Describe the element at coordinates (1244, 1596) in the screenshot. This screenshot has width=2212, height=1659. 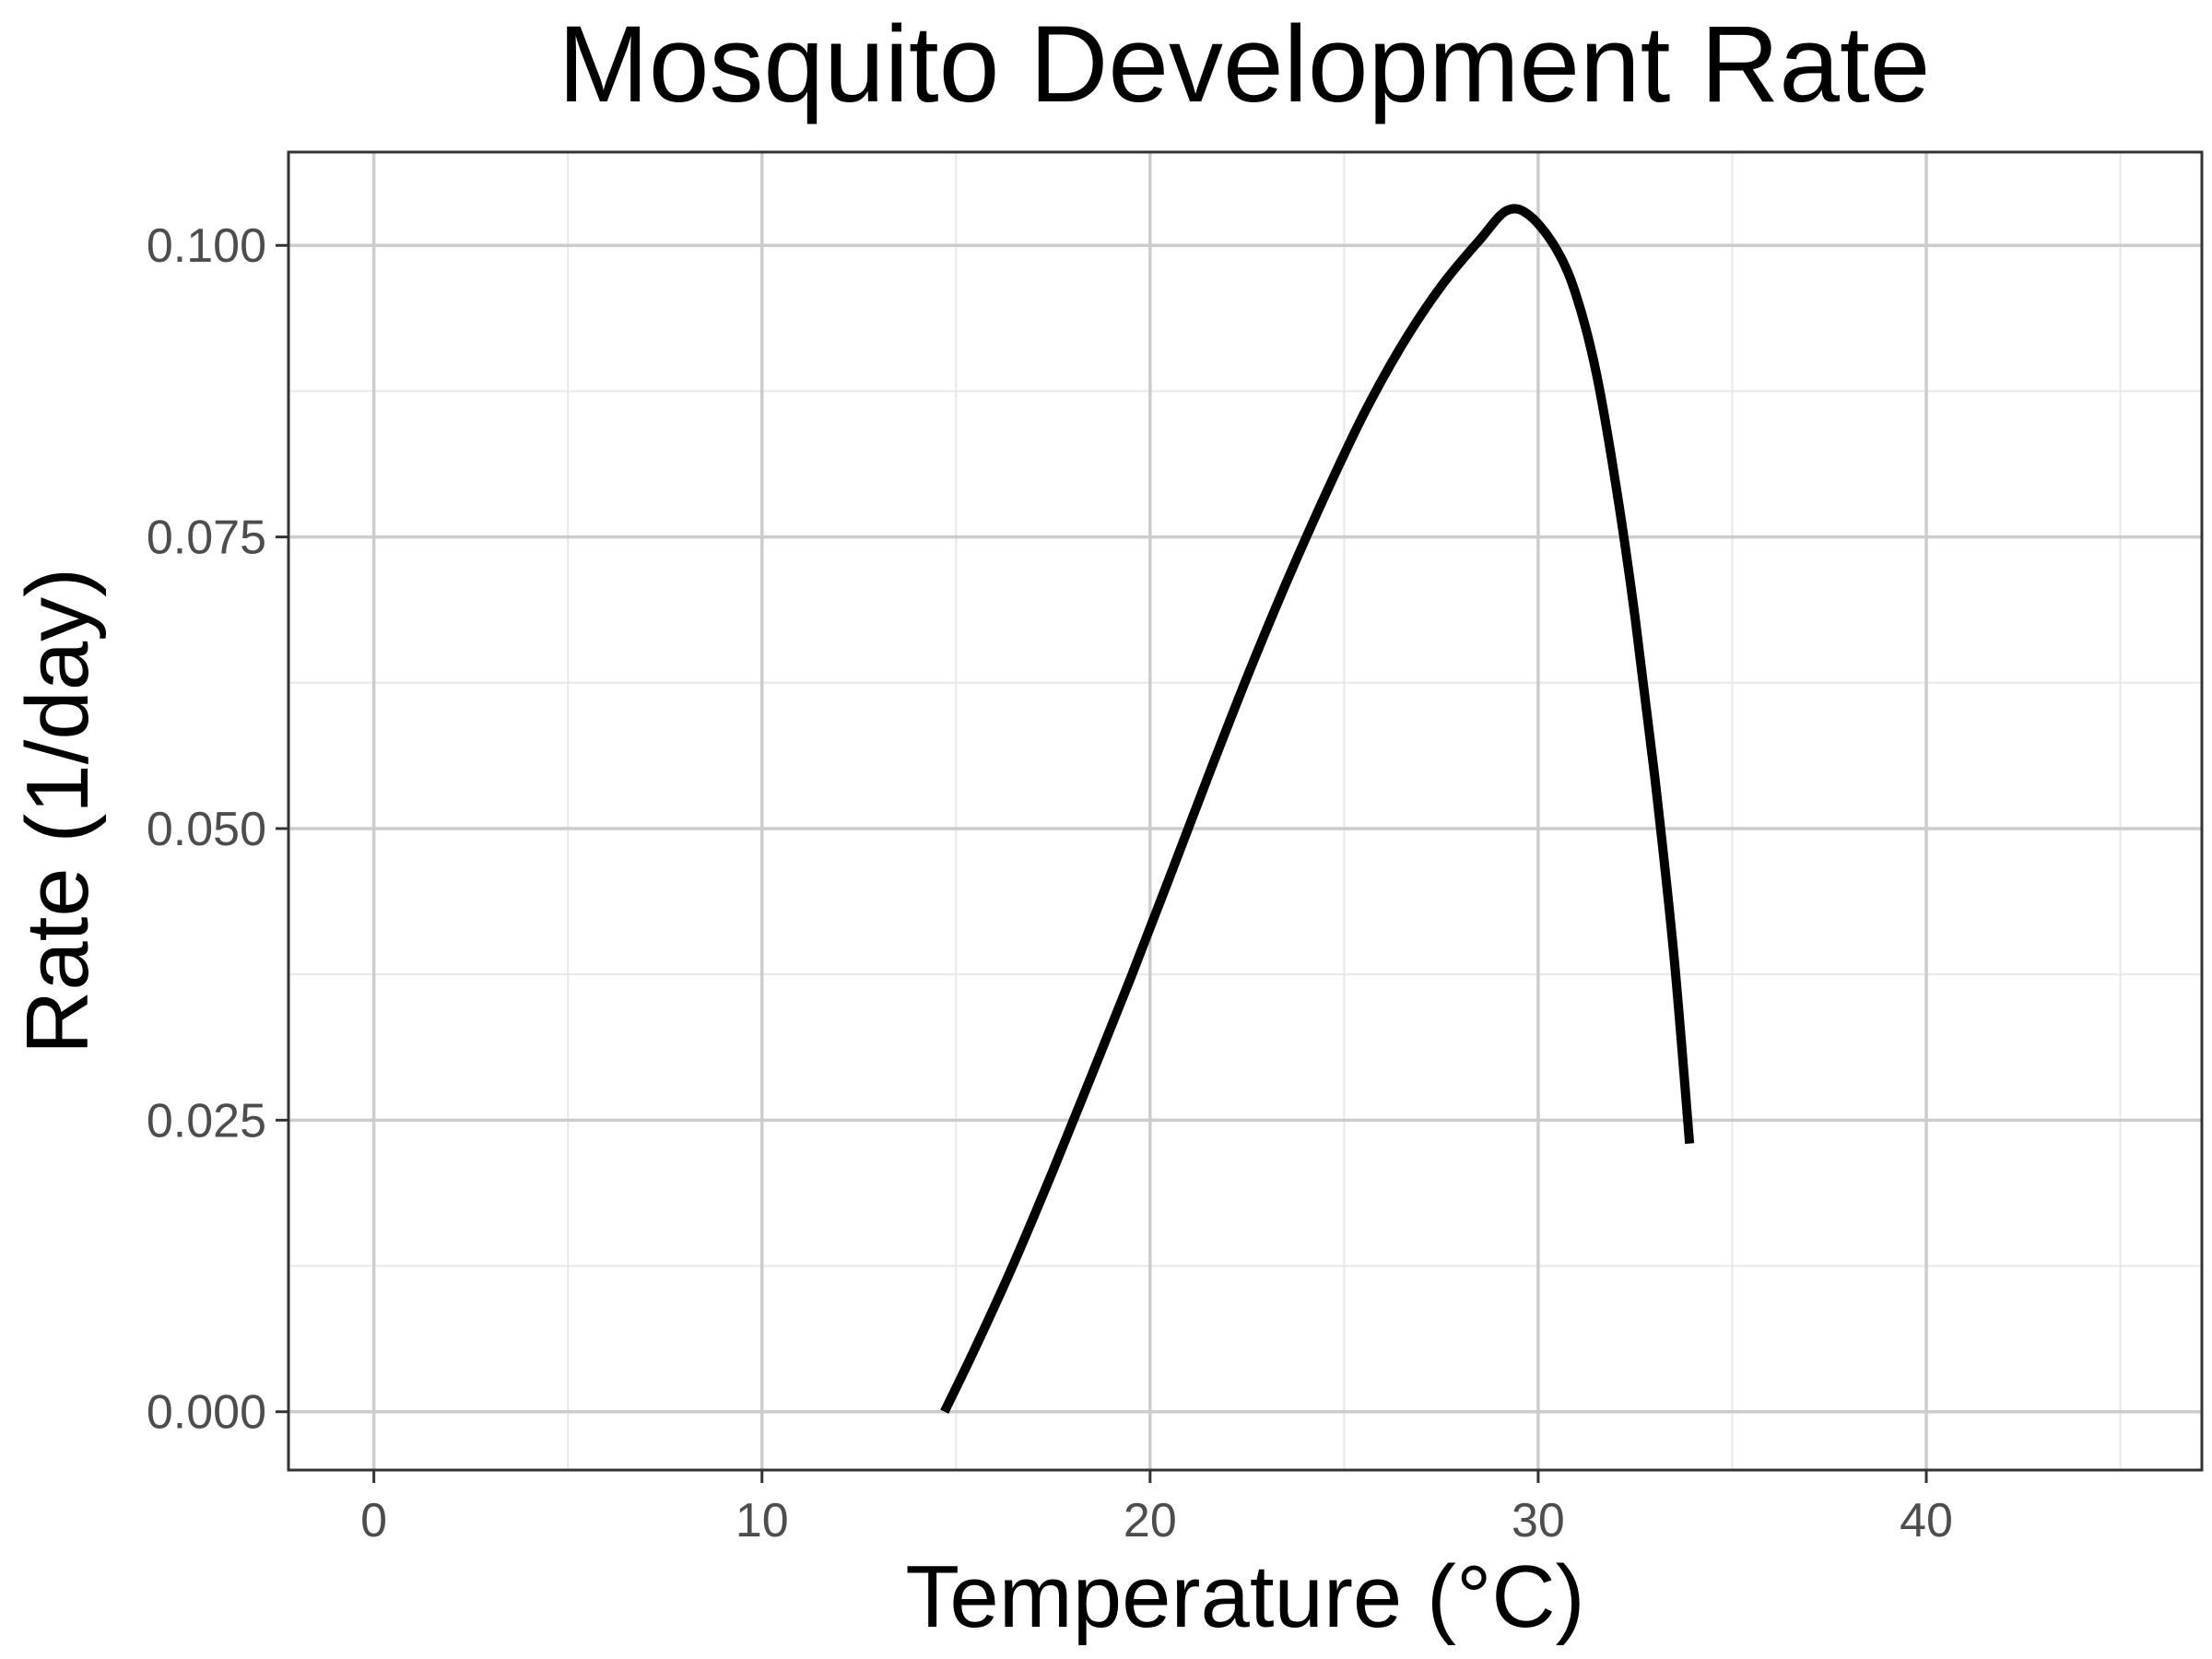
I see `x-axis-title: Temperature (°C)` at that location.